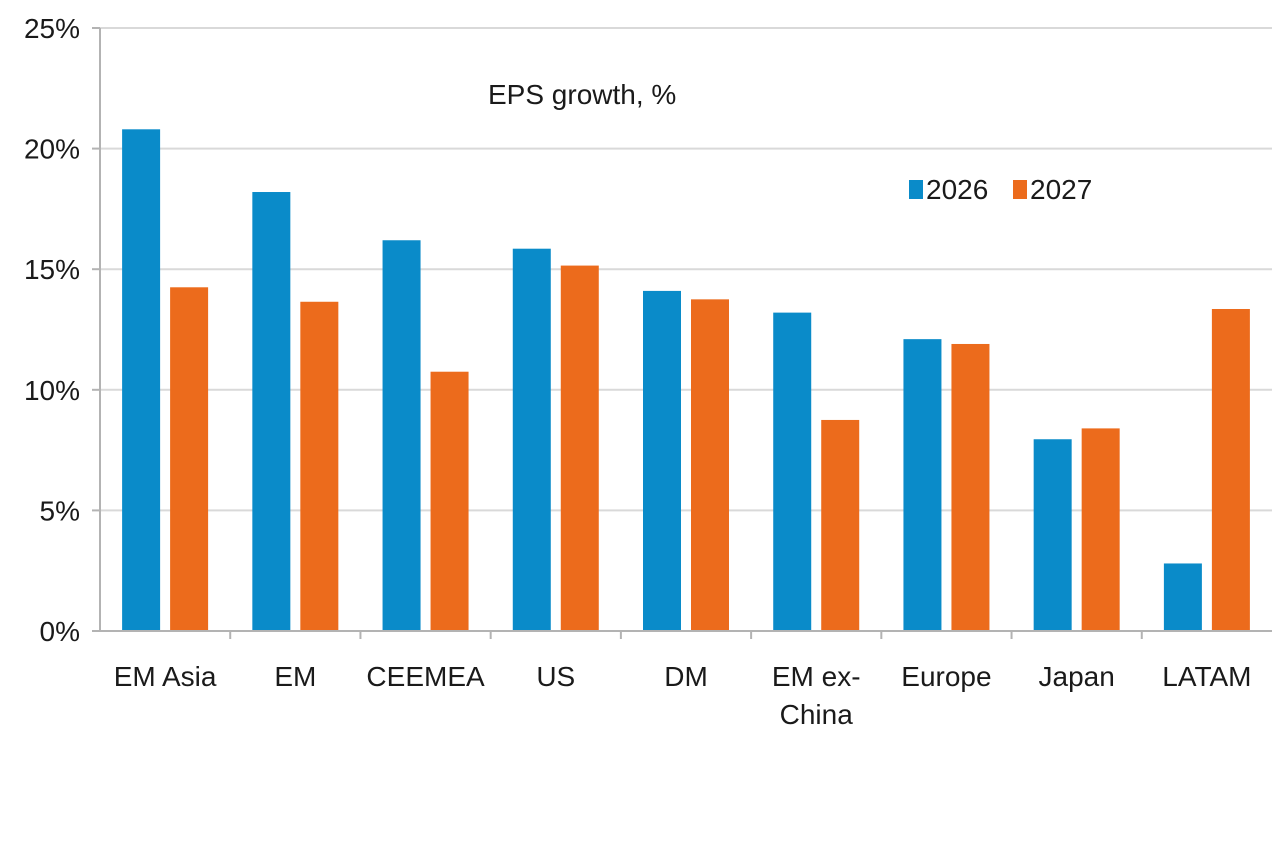  What do you see at coordinates (425, 676) in the screenshot?
I see `x-tick-label: CEEMEA` at bounding box center [425, 676].